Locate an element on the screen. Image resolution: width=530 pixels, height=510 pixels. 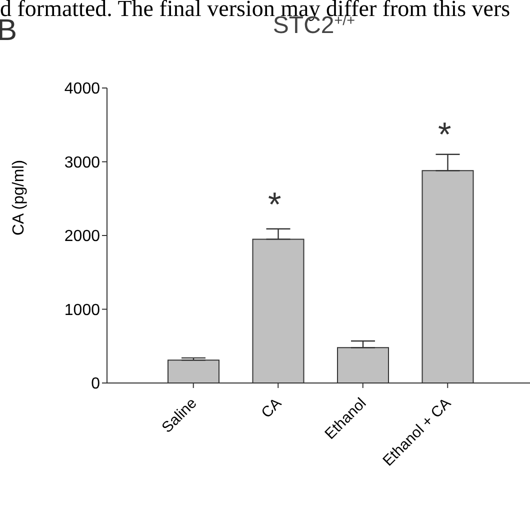
y-tick-label: 4000 is located at coordinates (82, 89).